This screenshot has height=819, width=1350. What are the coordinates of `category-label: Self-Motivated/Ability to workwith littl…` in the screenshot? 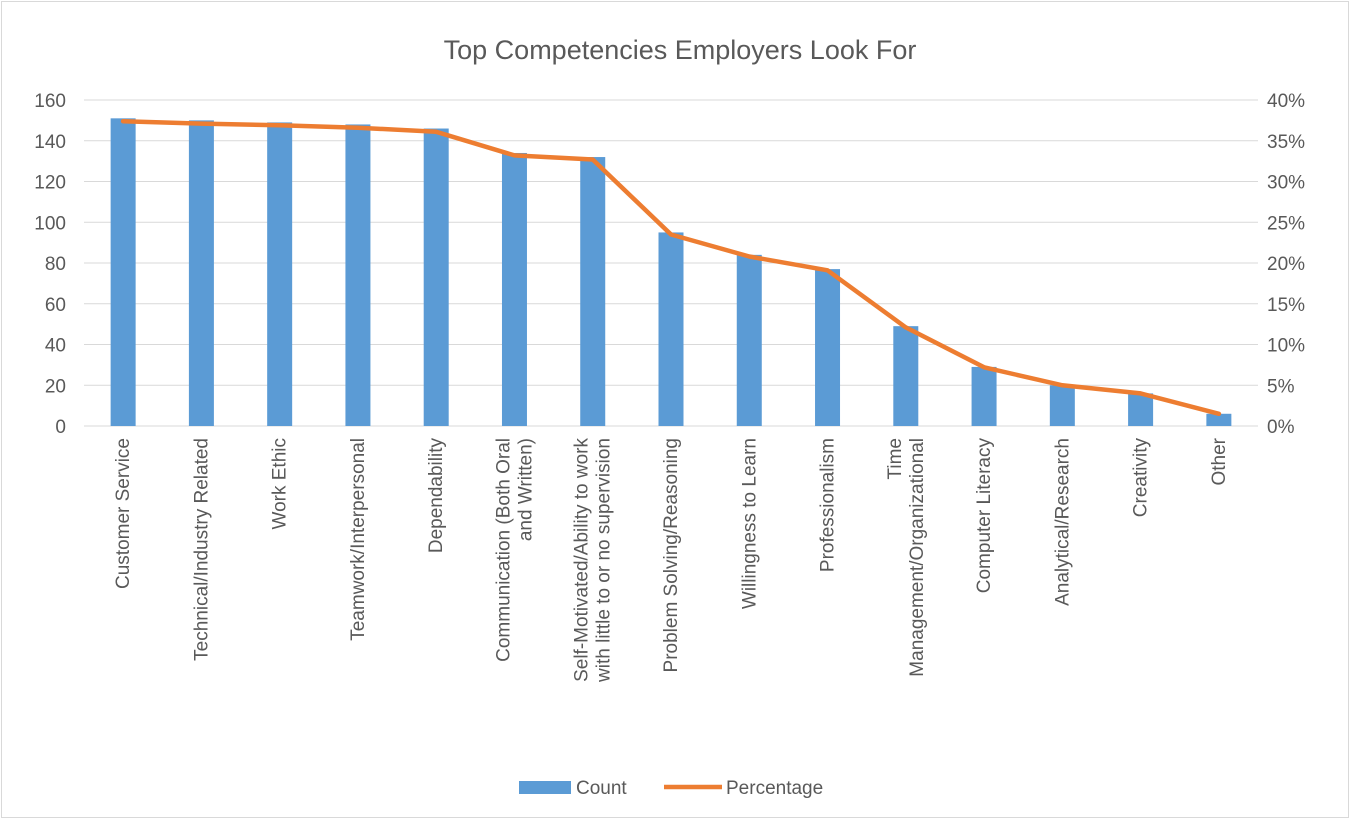 It's located at (593, 560).